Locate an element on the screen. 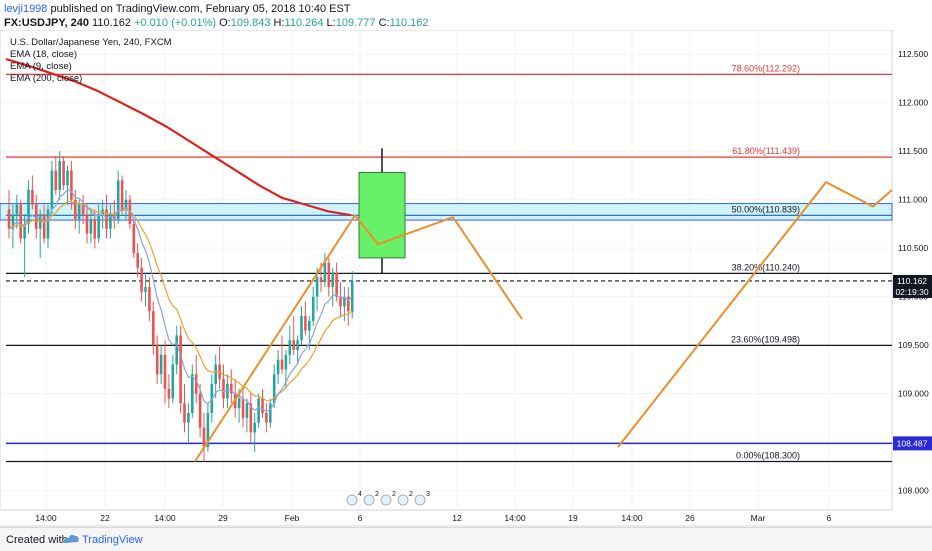 The width and height of the screenshot is (932, 551). symbol-label: FX:USDJPY, 240 is located at coordinates (46, 23).